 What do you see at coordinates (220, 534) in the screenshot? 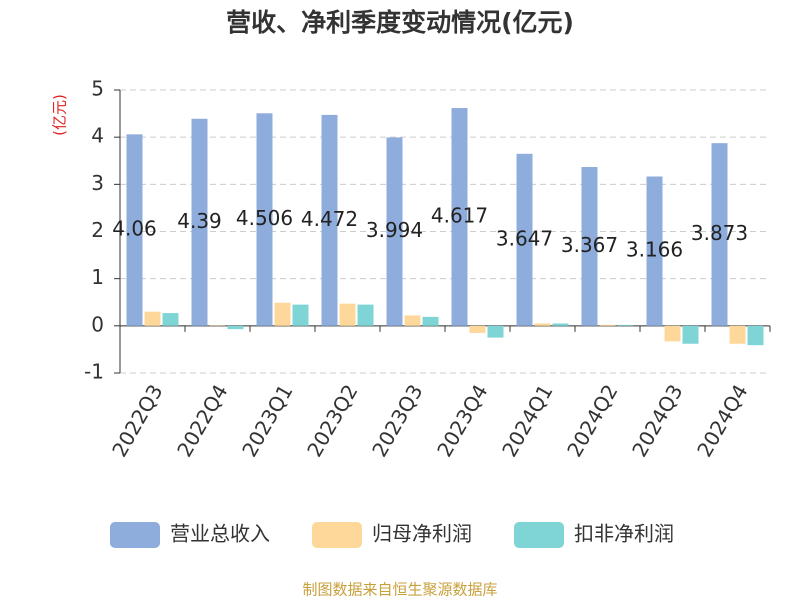
I see `legend-label: 营业总收入` at bounding box center [220, 534].